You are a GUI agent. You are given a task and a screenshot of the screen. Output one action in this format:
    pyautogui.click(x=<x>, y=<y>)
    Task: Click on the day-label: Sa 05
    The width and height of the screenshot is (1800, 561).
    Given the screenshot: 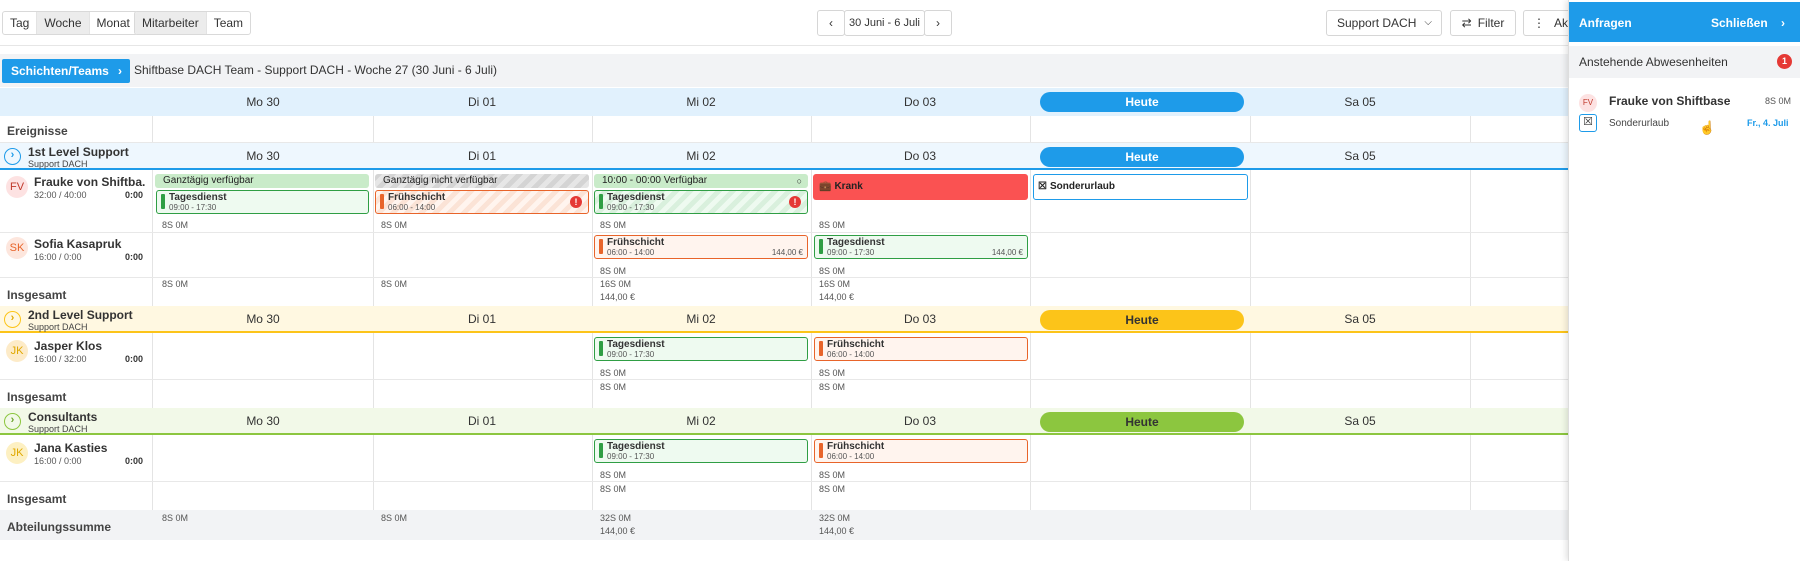 What is the action you would take?
    pyautogui.click(x=1360, y=156)
    